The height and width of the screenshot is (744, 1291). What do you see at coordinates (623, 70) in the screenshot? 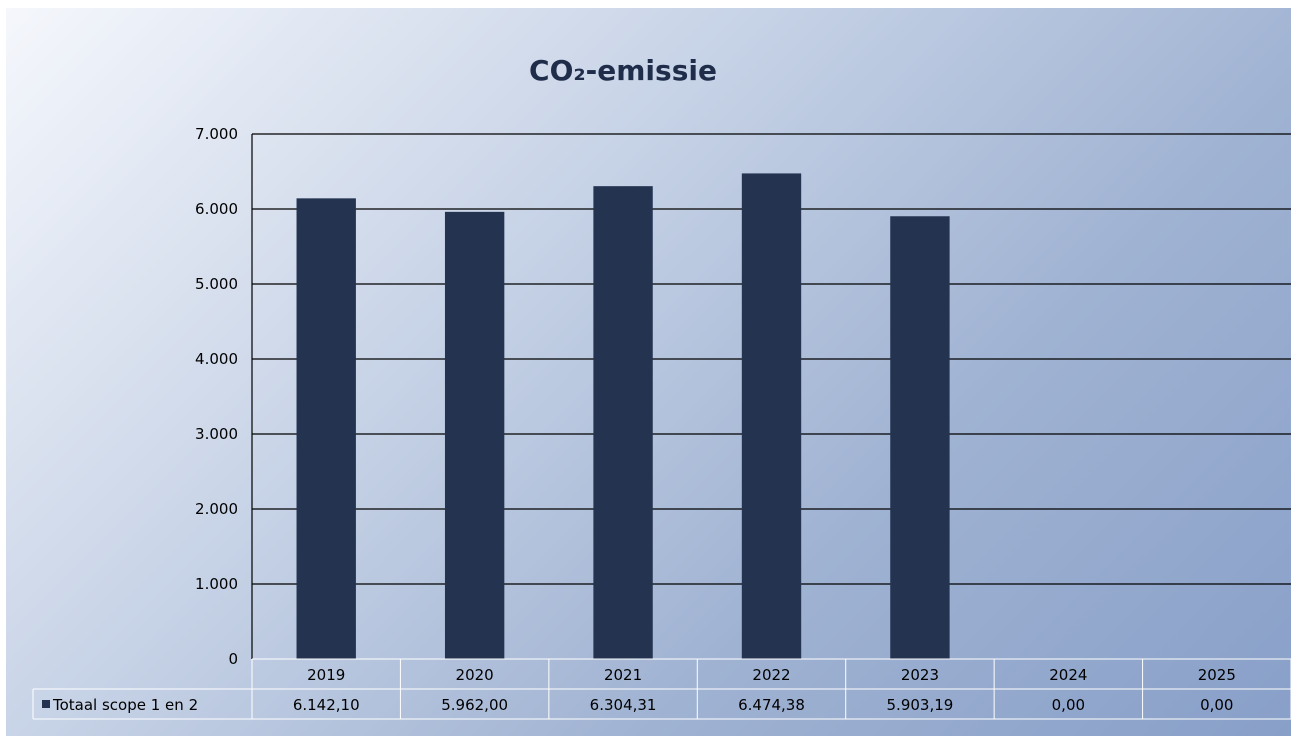
I see `chart-title: CO₂-emissie` at bounding box center [623, 70].